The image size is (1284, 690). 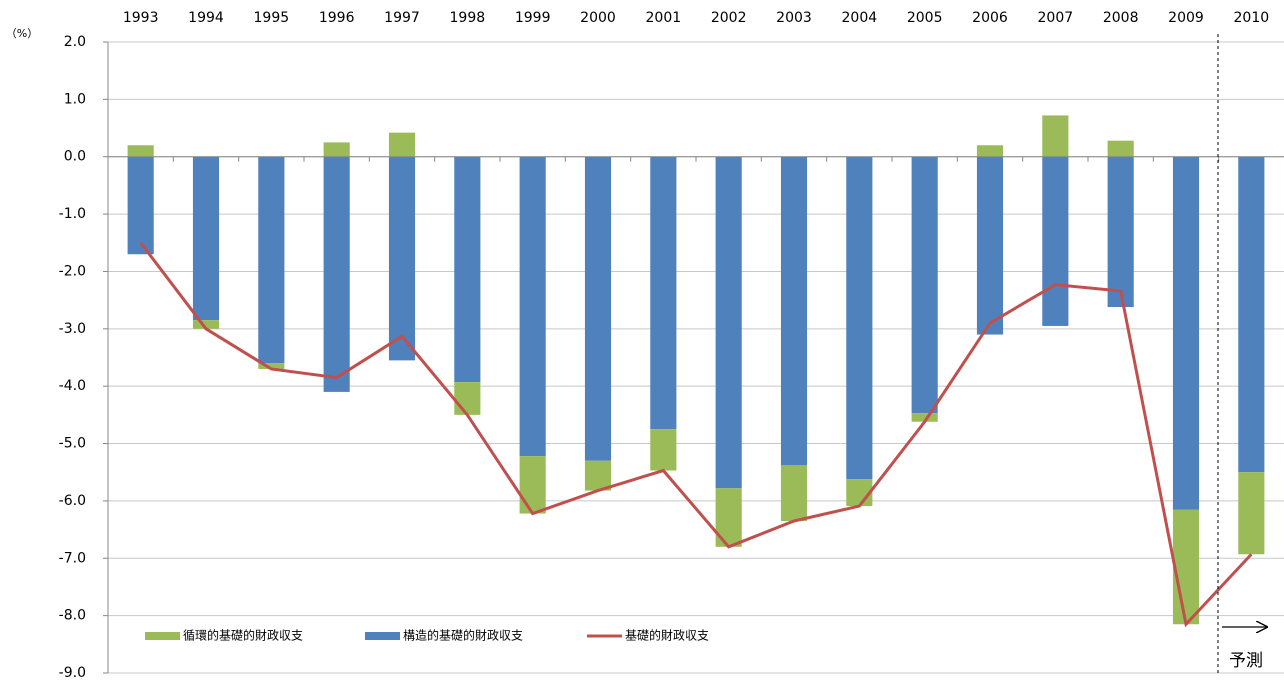 What do you see at coordinates (72, 616) in the screenshot?
I see `y-tick-label: -8.0` at bounding box center [72, 616].